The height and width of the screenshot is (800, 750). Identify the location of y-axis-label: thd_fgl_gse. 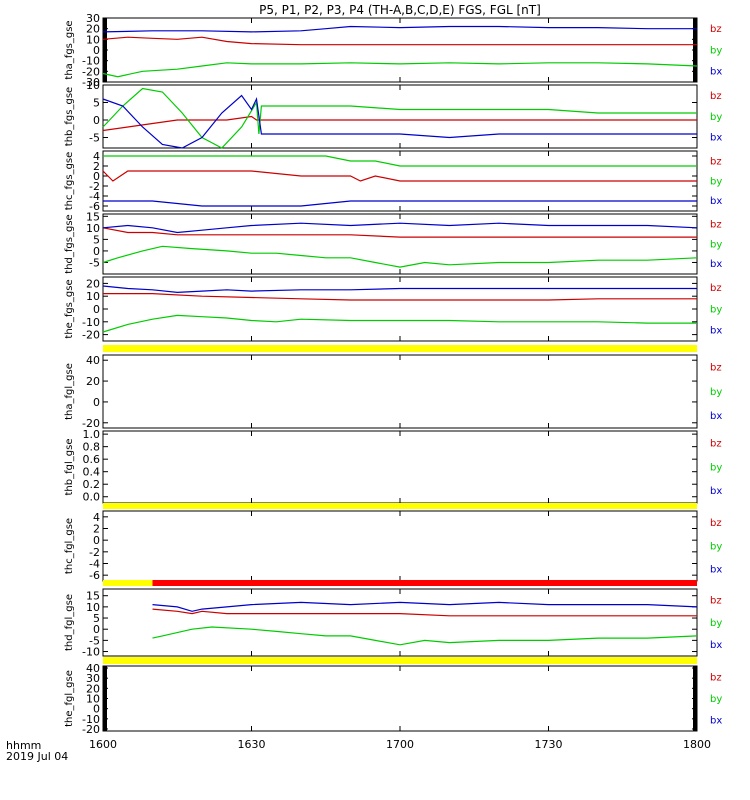
(69, 622).